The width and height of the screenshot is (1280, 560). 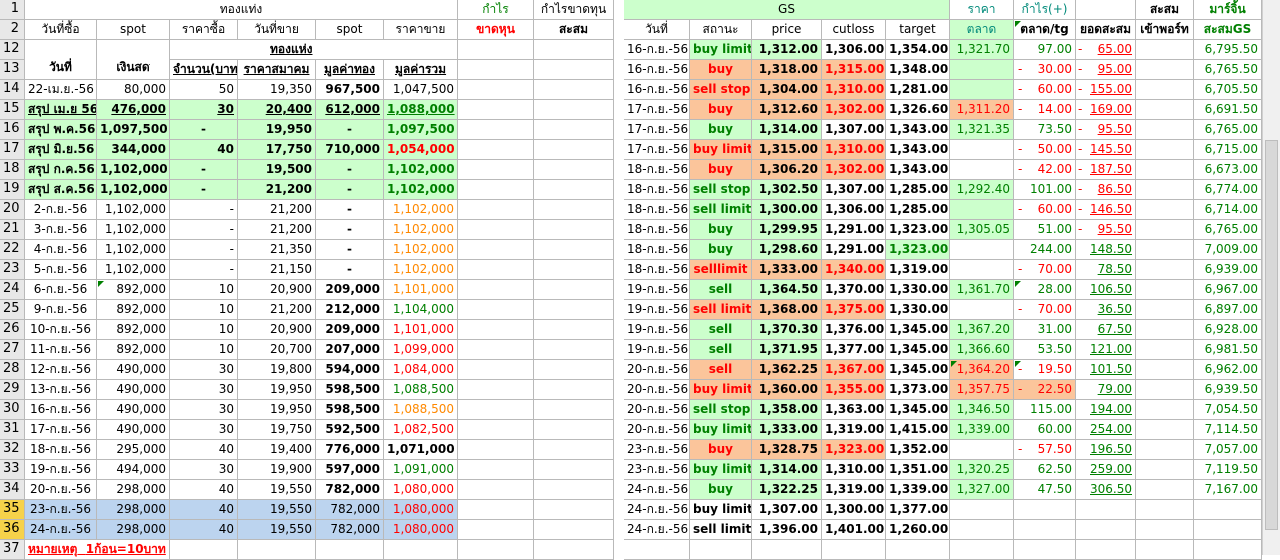 I want to click on header-empty, so click(x=1106, y=10).